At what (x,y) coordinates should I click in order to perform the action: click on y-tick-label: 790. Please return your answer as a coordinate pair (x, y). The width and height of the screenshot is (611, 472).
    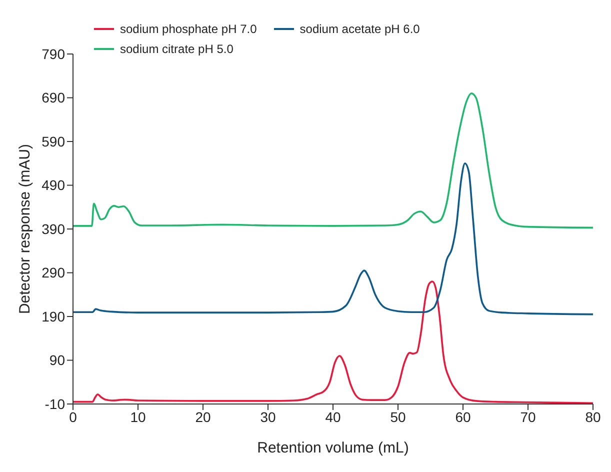
    Looking at the image, I should click on (54, 54).